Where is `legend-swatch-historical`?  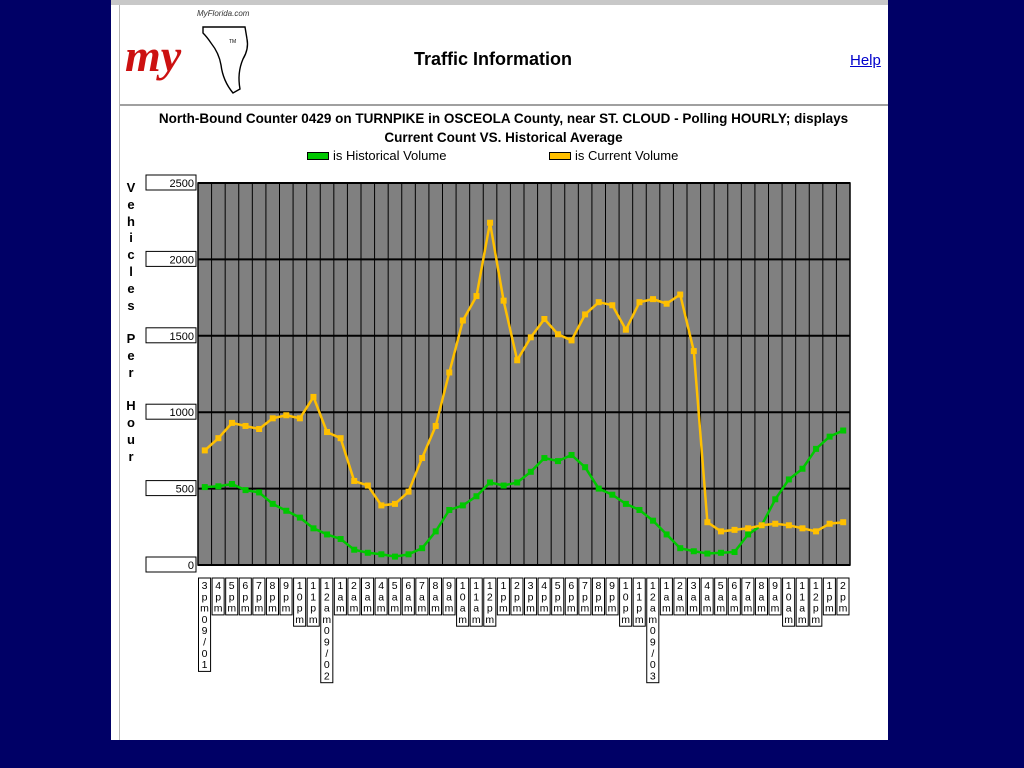 legend-swatch-historical is located at coordinates (318, 155).